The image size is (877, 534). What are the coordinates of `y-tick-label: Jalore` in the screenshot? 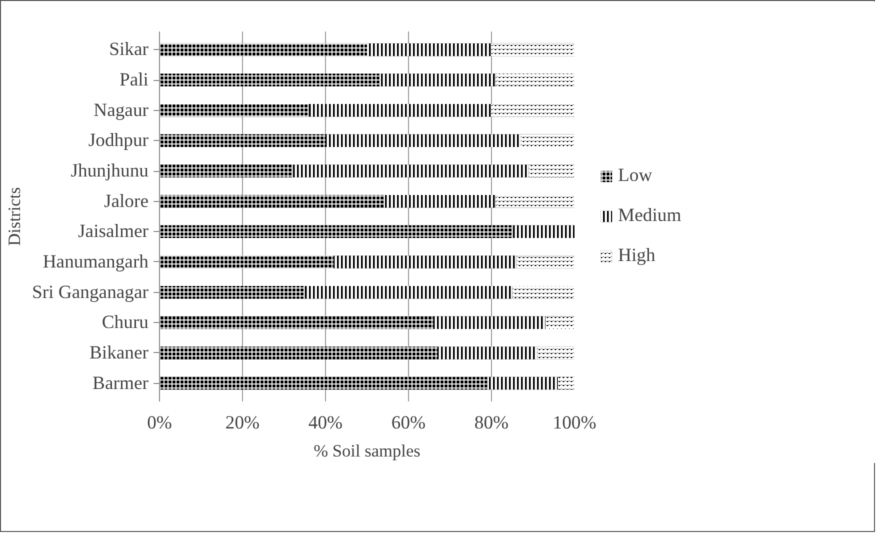 It's located at (126, 201).